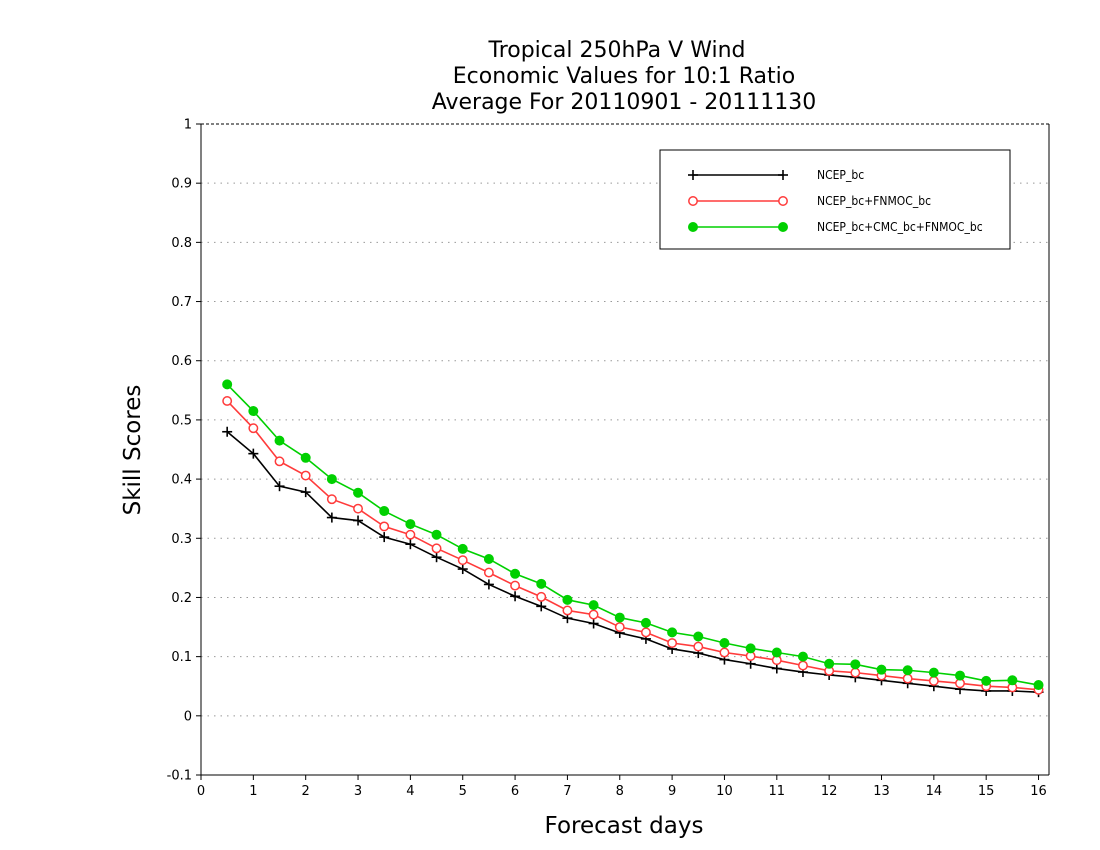 The width and height of the screenshot is (1100, 850). Describe the element at coordinates (840, 175) in the screenshot. I see `legend-label: NCEP_bc` at that location.